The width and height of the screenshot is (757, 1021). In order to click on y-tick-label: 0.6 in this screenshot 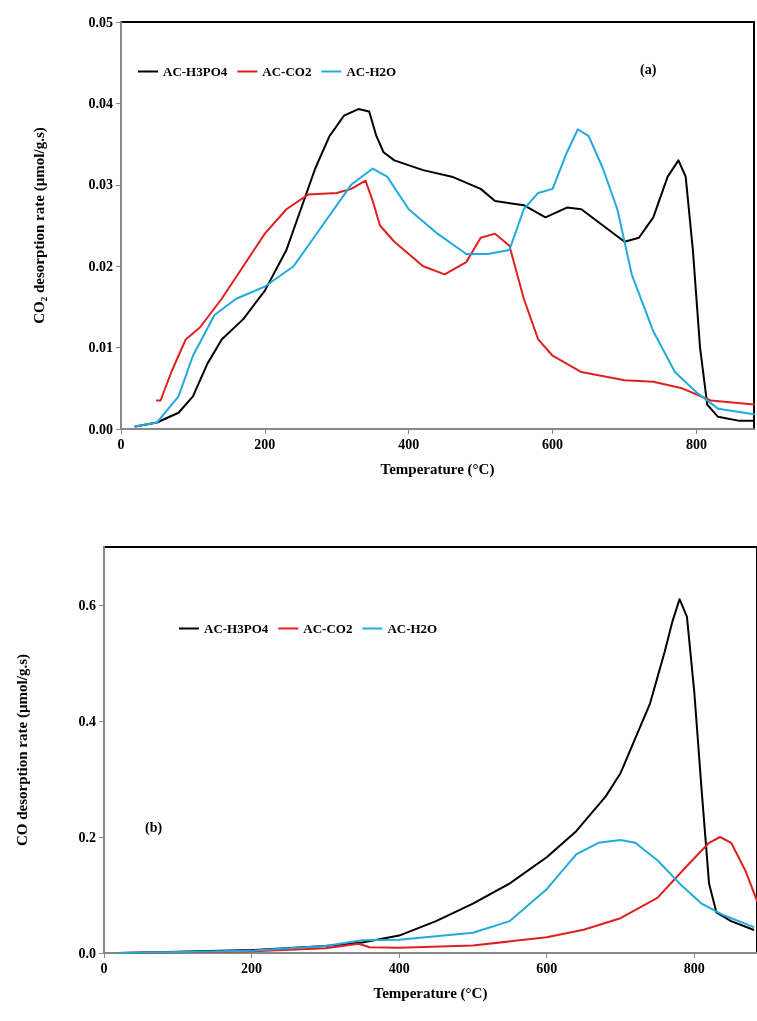, I will do `click(87, 605)`.